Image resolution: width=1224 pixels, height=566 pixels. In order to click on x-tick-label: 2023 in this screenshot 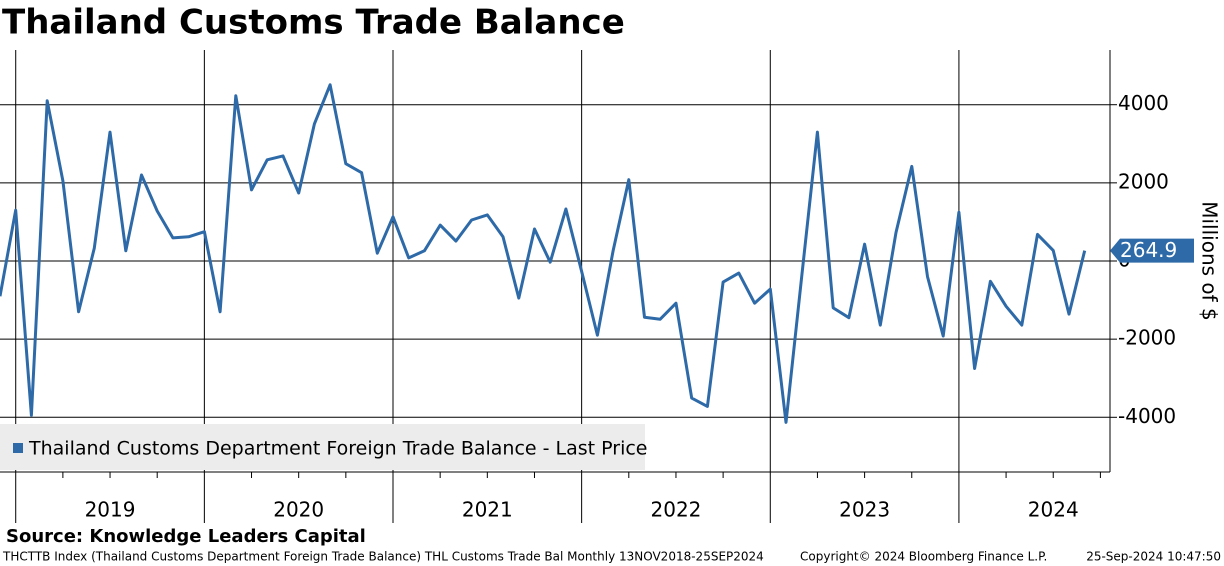, I will do `click(864, 510)`.